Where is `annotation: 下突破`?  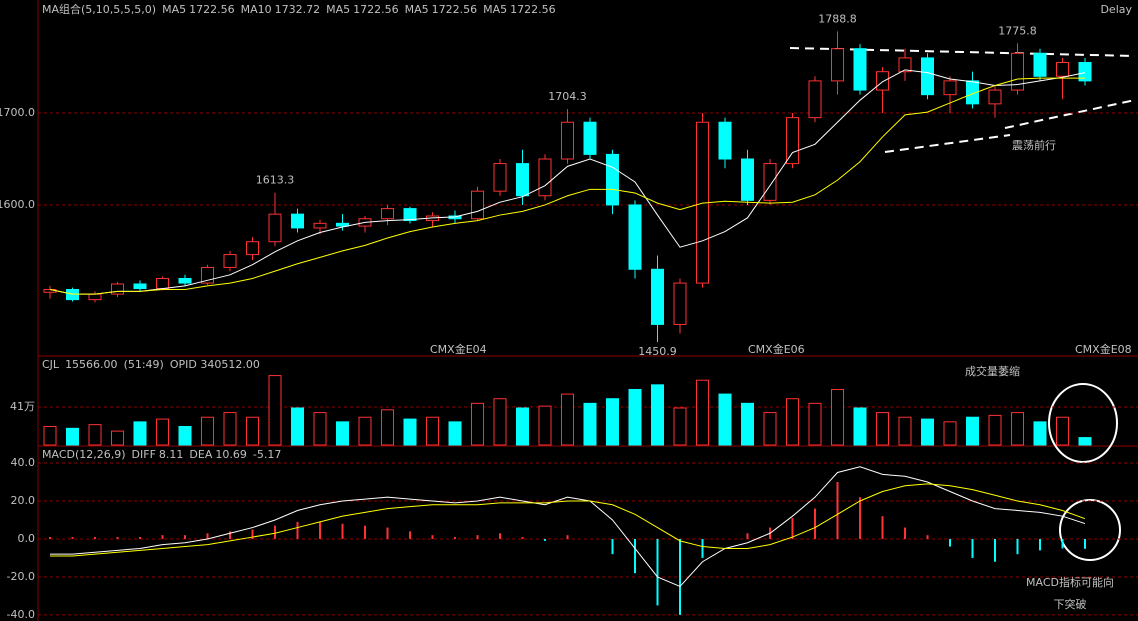
annotation: 下突破 is located at coordinates (1070, 604).